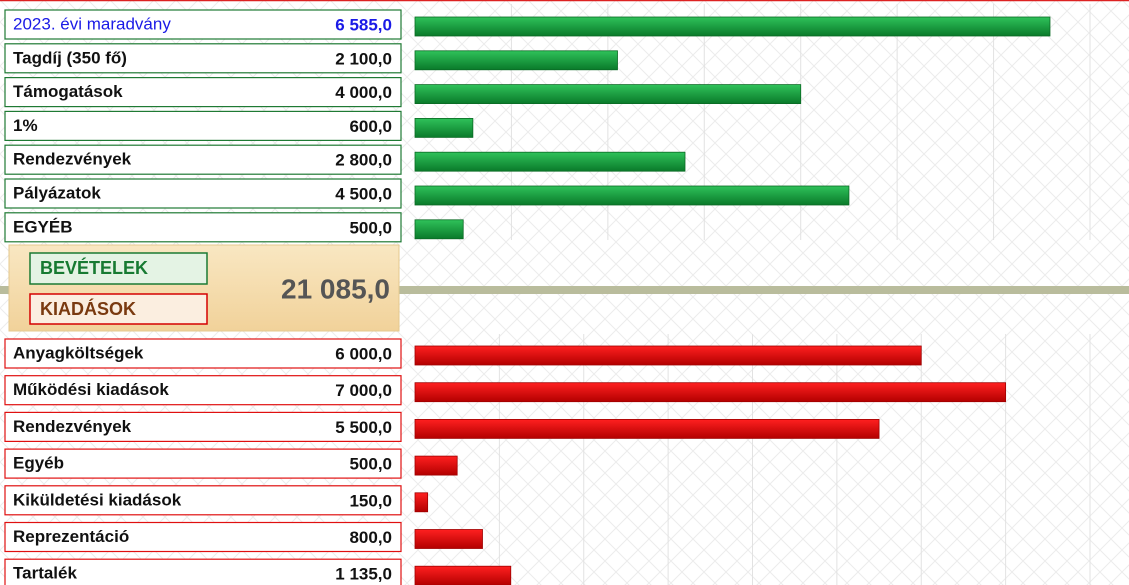 The height and width of the screenshot is (585, 1129). Describe the element at coordinates (43, 226) in the screenshot. I see `category-label: EGYÉB` at that location.